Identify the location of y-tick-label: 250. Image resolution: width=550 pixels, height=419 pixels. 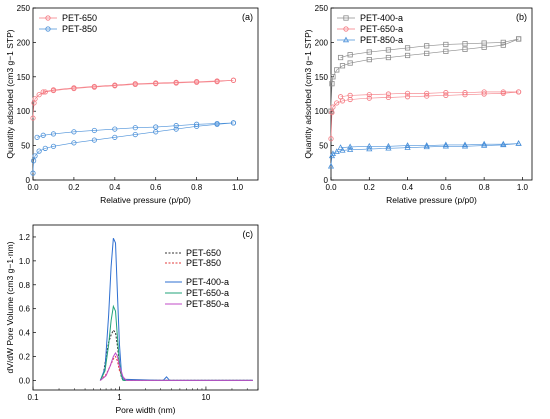
(322, 8).